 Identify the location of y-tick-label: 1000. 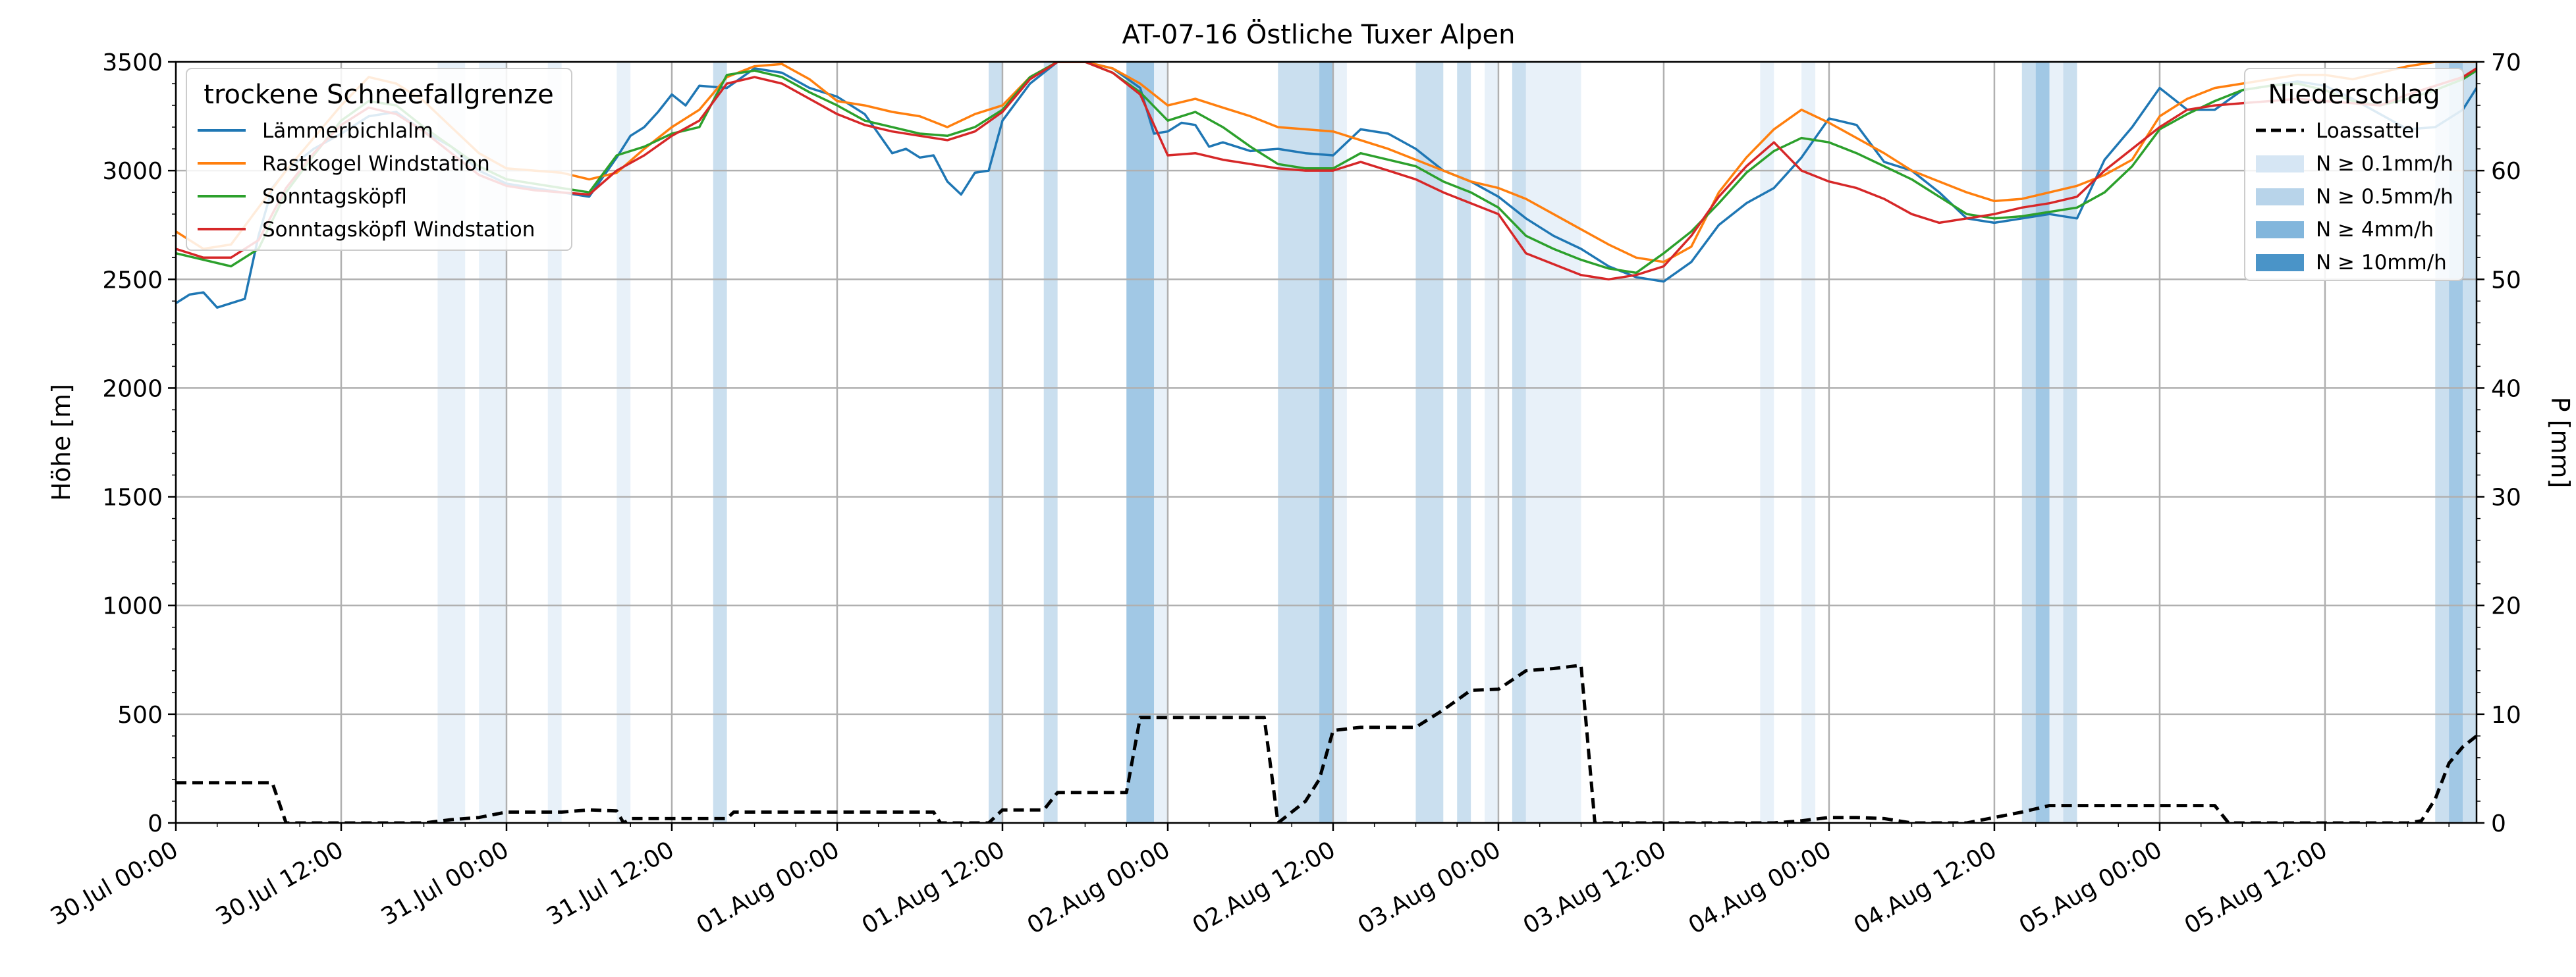
(132, 606).